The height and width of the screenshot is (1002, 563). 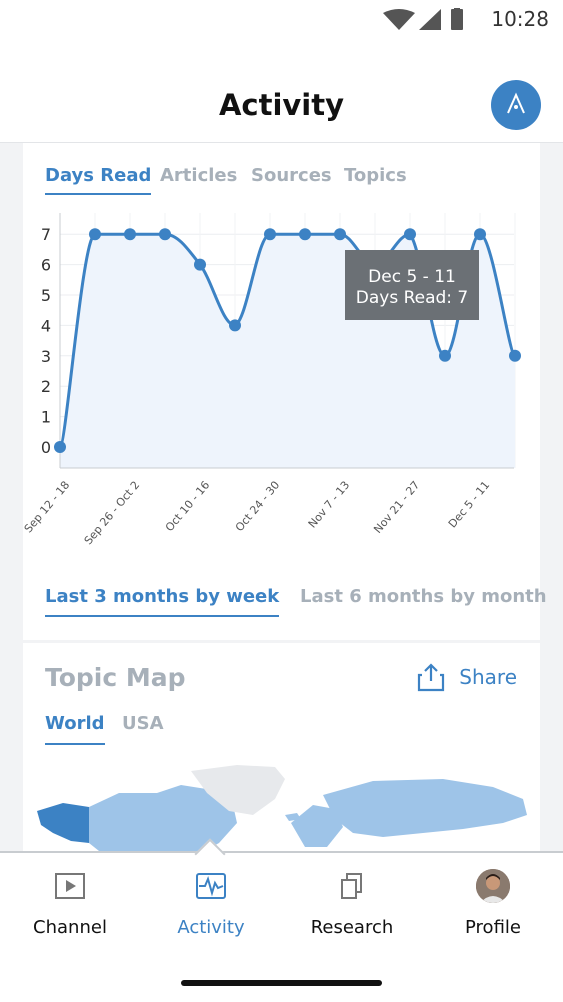 What do you see at coordinates (47, 507) in the screenshot?
I see `x-tick-label: Sep 12 - 18` at bounding box center [47, 507].